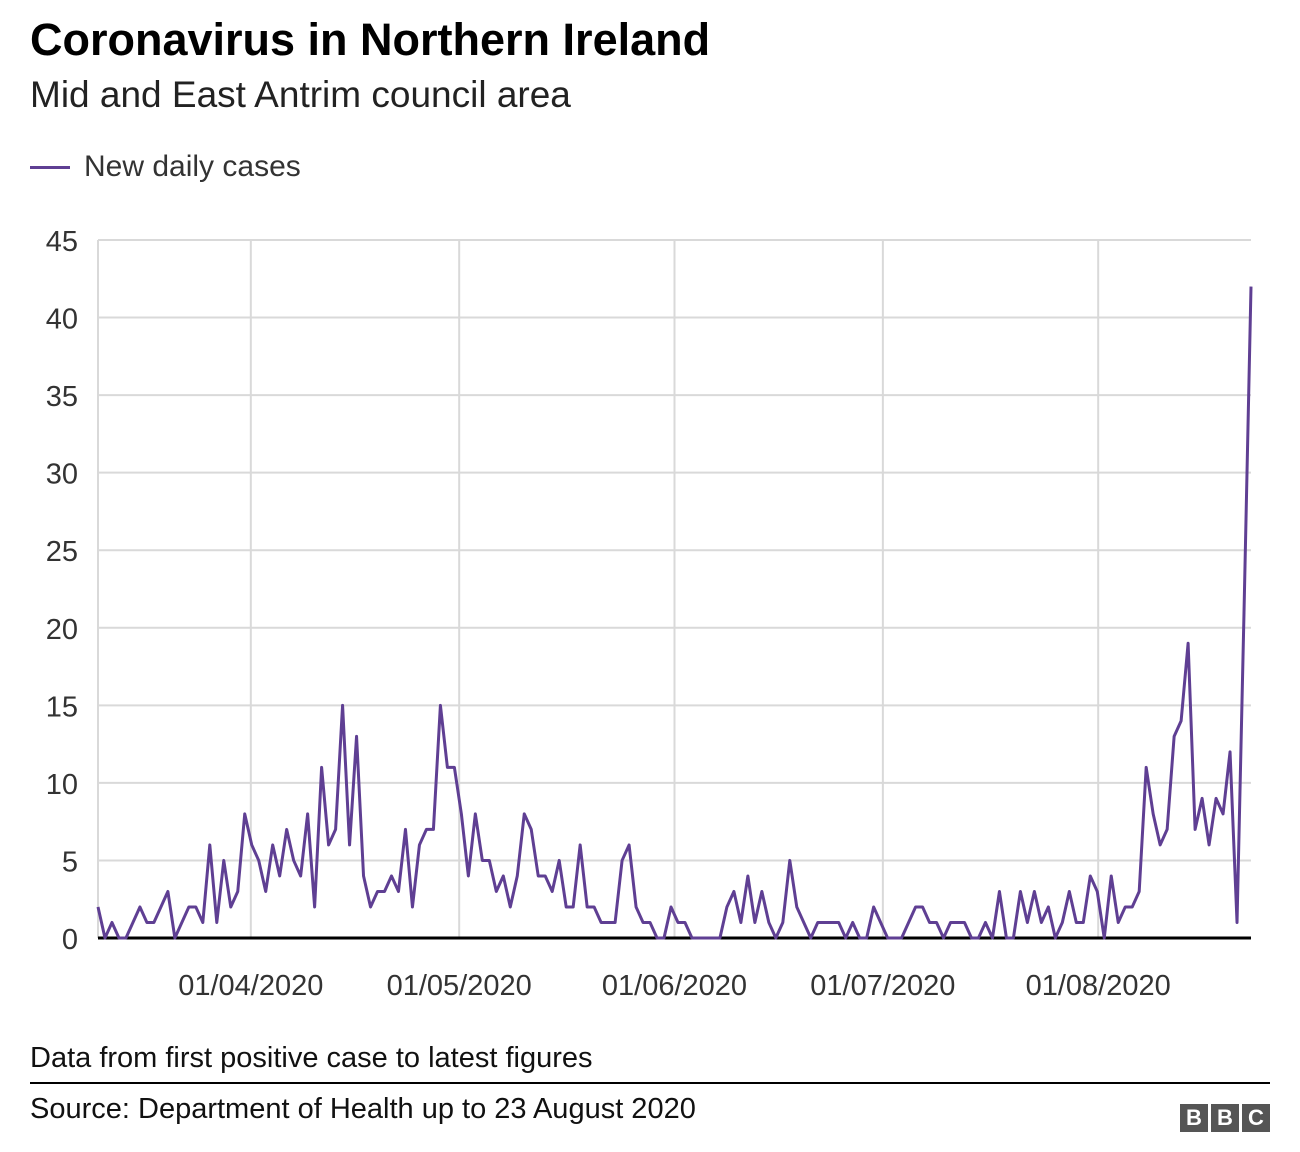 This screenshot has height=1152, width=1300. I want to click on footer-divider, so click(650, 1083).